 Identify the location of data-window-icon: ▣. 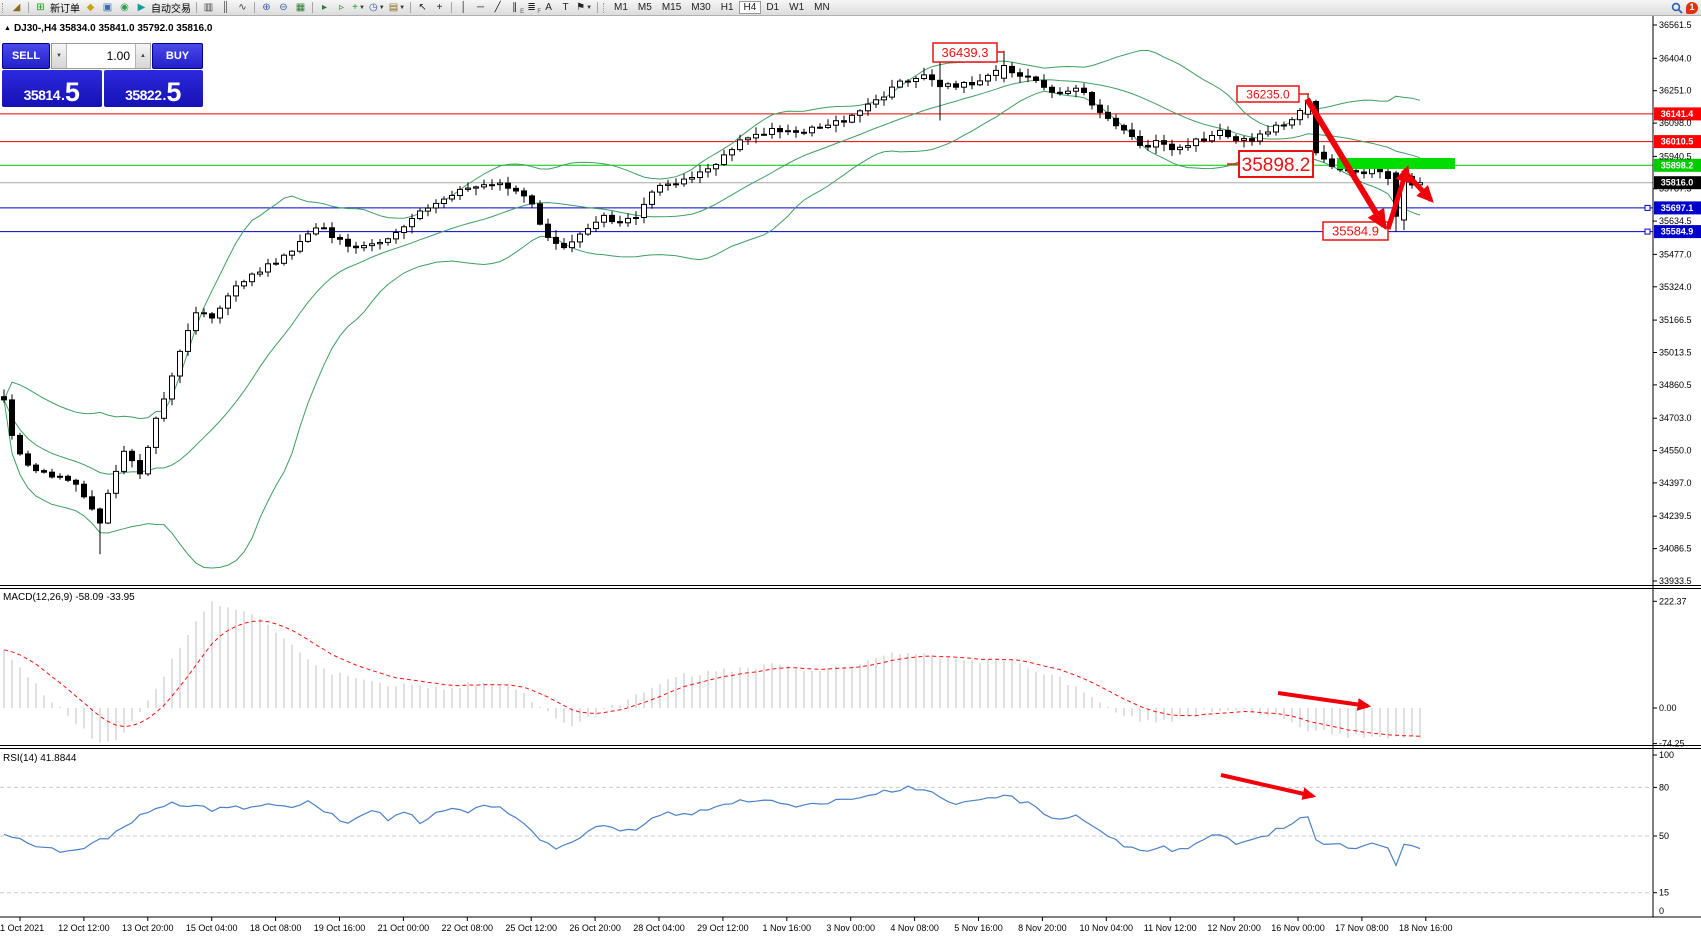
(107, 7).